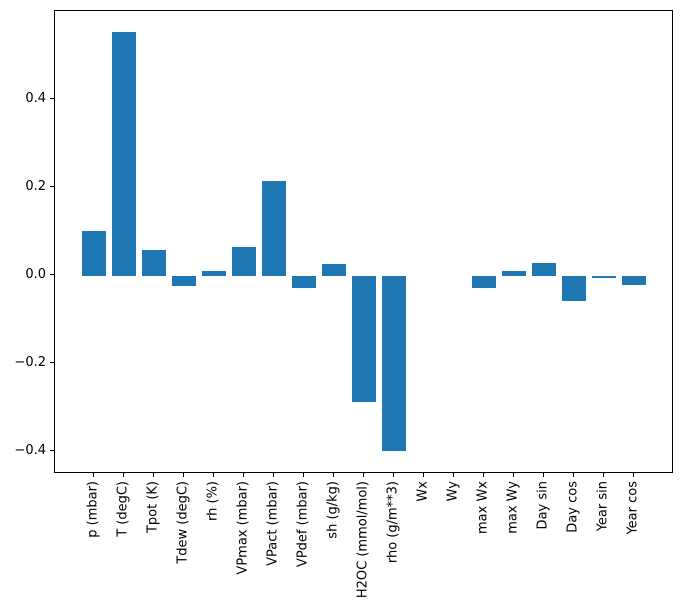 The image size is (683, 616). What do you see at coordinates (123, 509) in the screenshot?
I see `x-tick-label-t-degc: T (degC)` at bounding box center [123, 509].